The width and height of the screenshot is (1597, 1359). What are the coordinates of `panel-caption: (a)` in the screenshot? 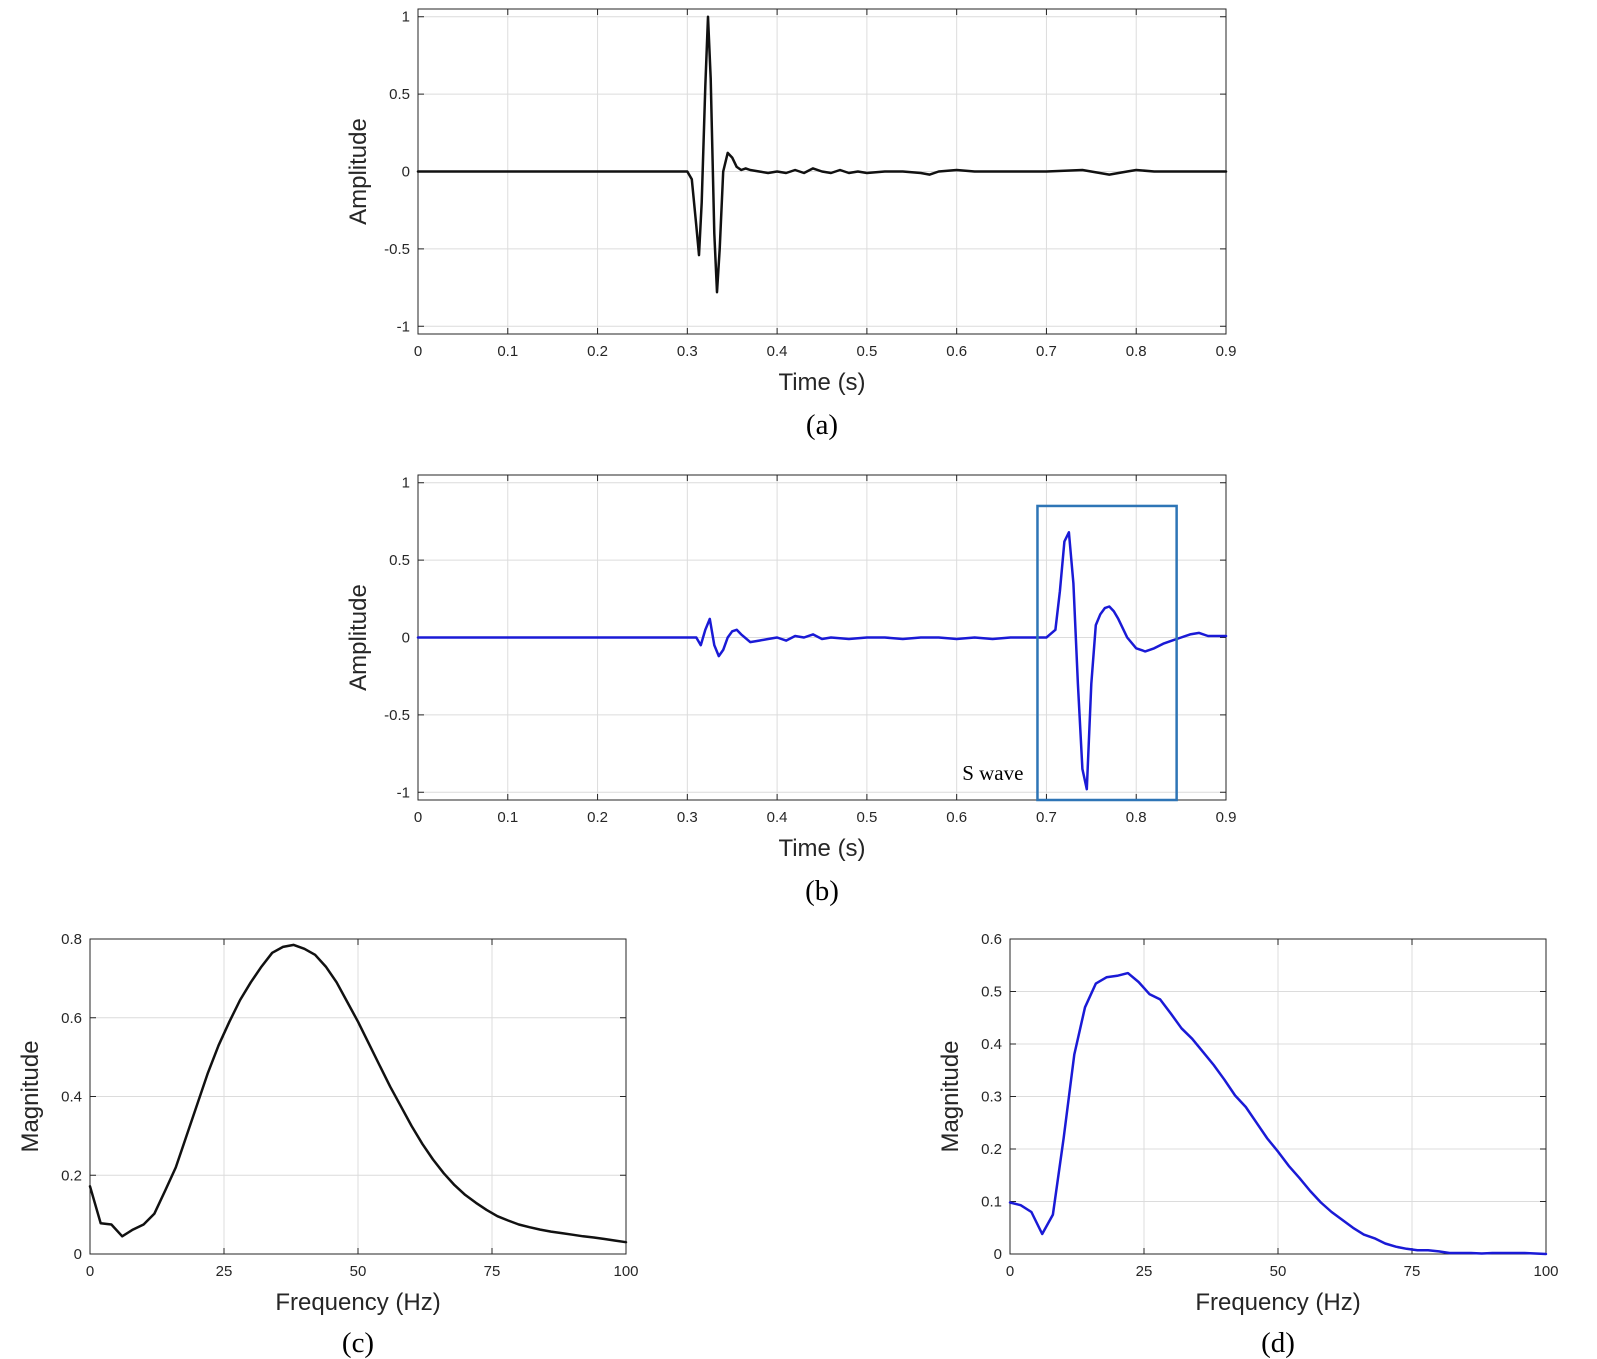 It's located at (822, 425).